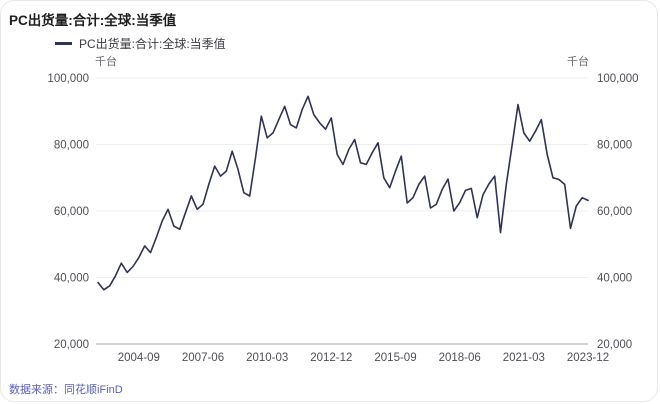 The image size is (660, 404). What do you see at coordinates (93, 20) in the screenshot?
I see `chart-title: PC出货量:合计:全球:当季值` at bounding box center [93, 20].